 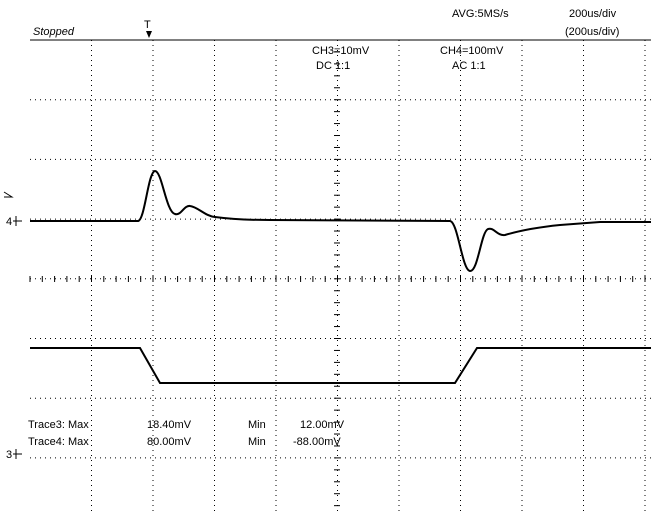 What do you see at coordinates (340, 365) in the screenshot?
I see `trace3` at bounding box center [340, 365].